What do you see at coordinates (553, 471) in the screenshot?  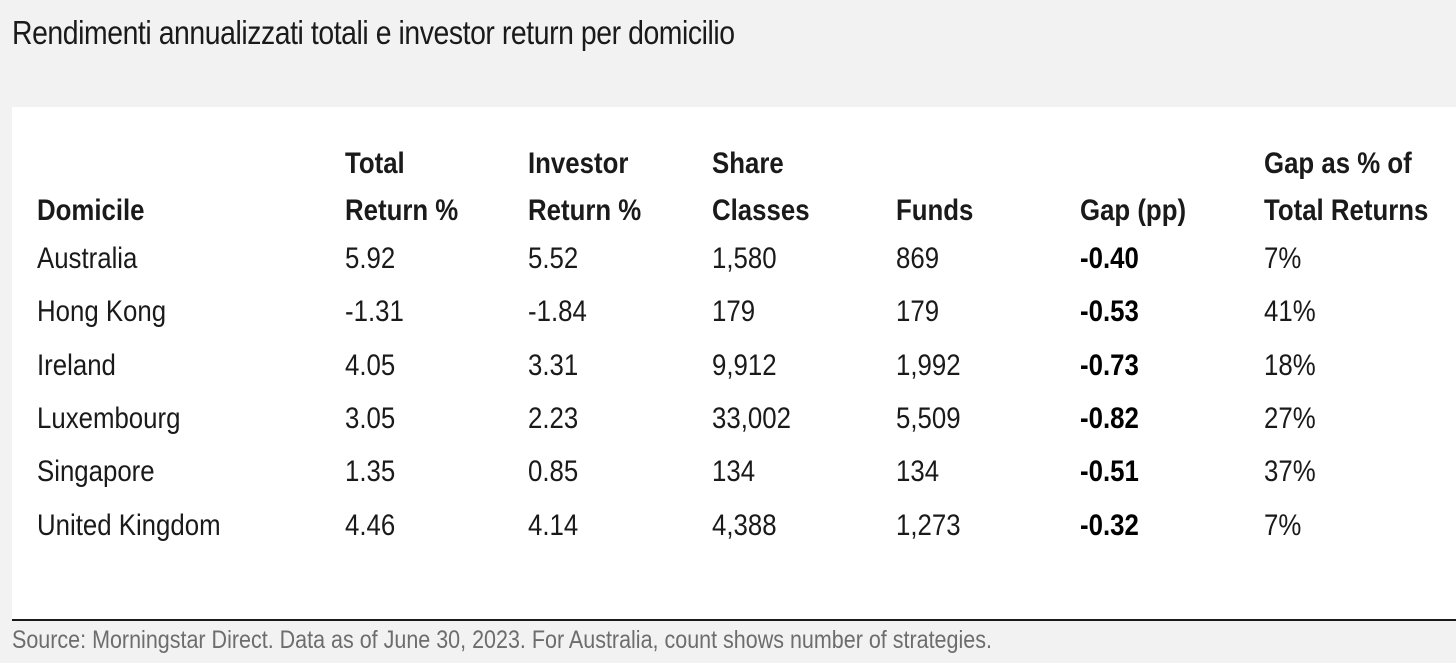 I see `cell-investor-return: 0.85` at bounding box center [553, 471].